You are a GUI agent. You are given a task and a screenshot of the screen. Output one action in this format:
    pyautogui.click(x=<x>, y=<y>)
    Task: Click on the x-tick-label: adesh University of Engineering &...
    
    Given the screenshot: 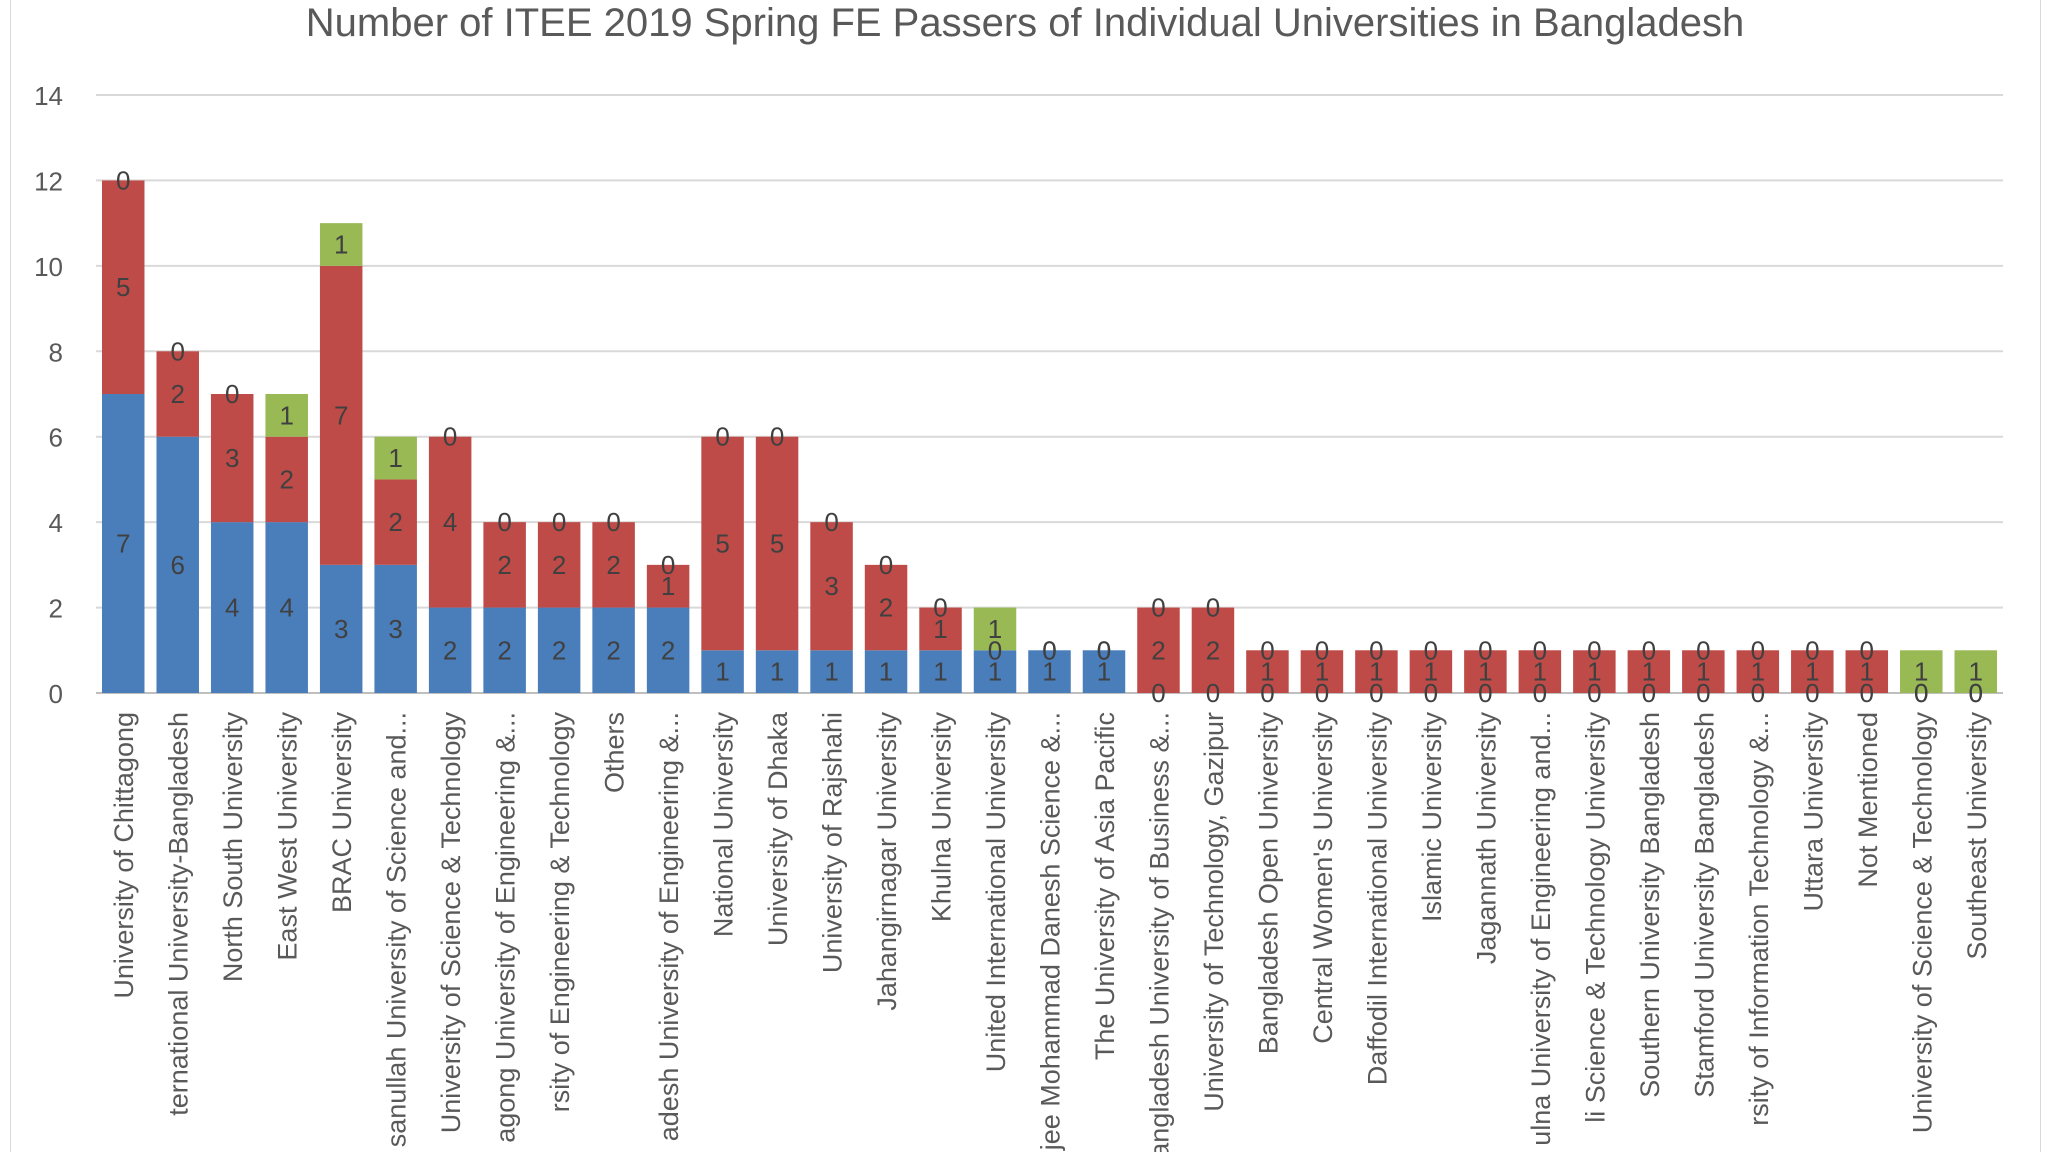 What is the action you would take?
    pyautogui.click(x=669, y=926)
    